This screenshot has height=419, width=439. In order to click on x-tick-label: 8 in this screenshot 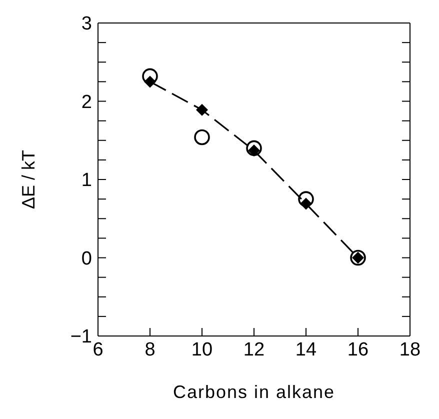, I will do `click(150, 349)`.